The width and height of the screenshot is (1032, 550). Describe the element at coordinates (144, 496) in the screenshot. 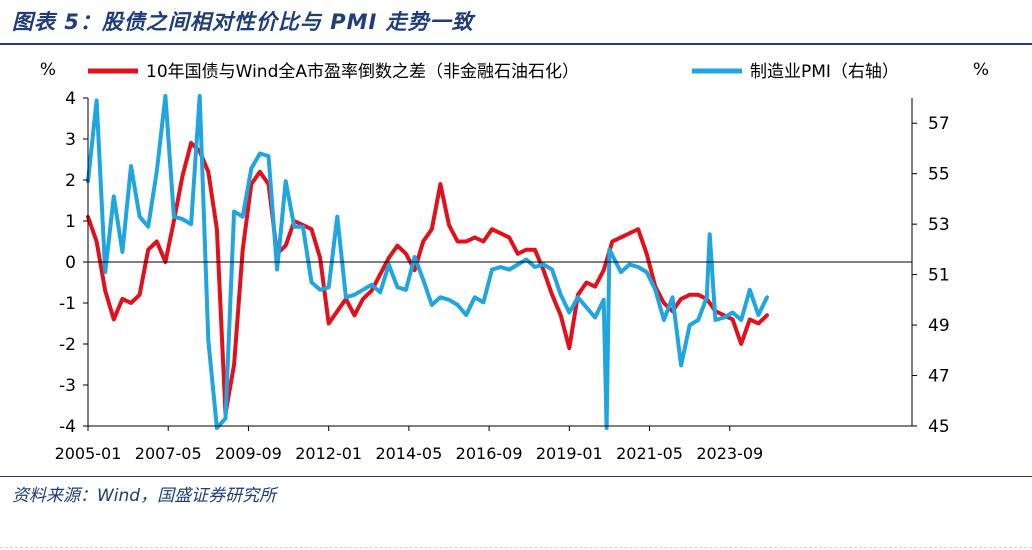

I see `figure-source: 资料来源：Wind，国盛证券研究所` at that location.